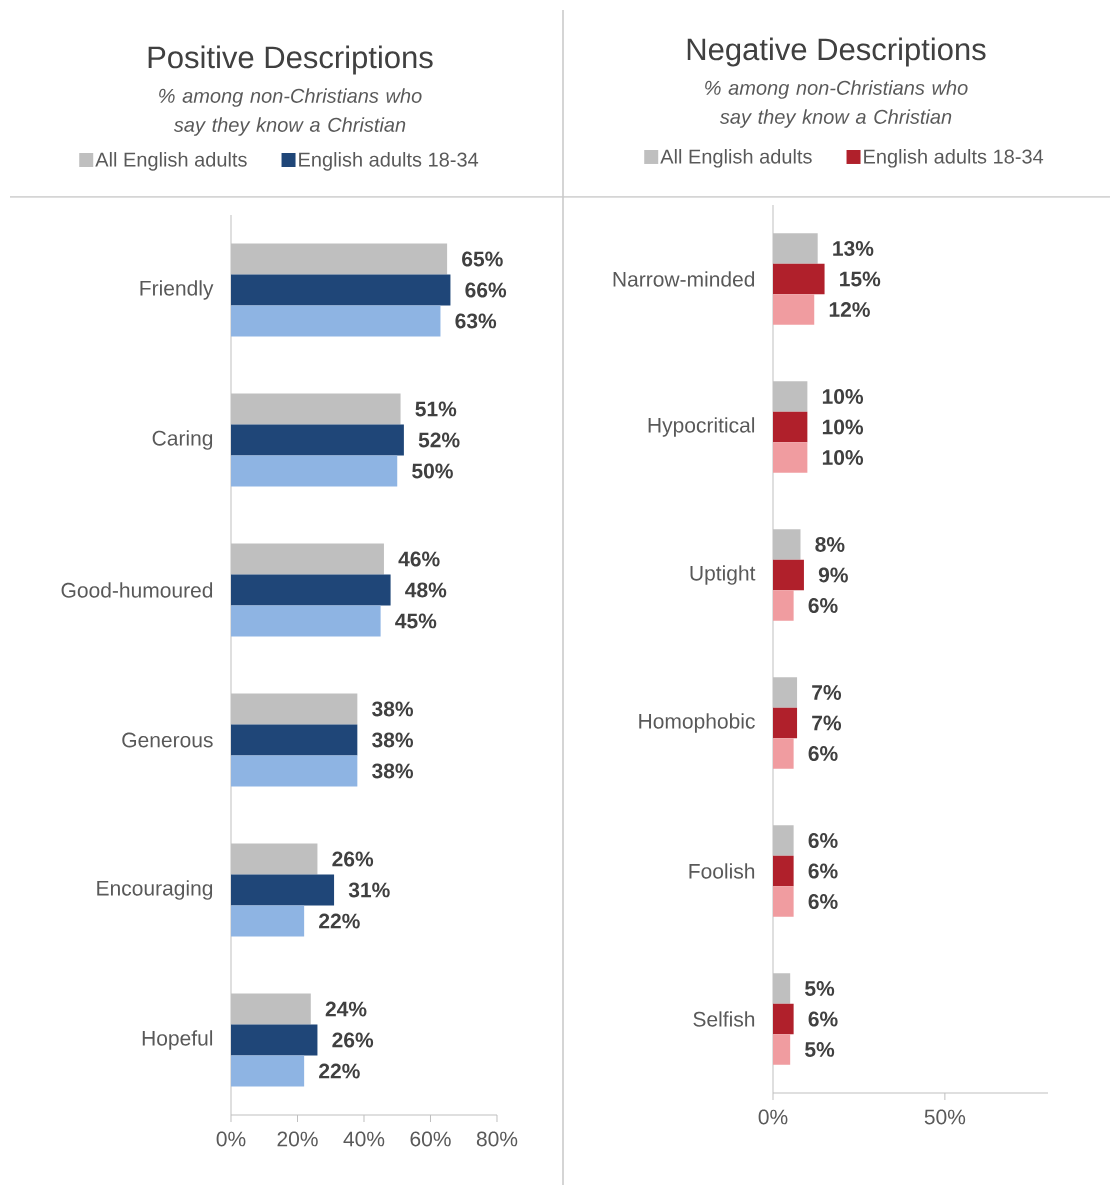 The image size is (1110, 1185). I want to click on y-tick-label: Hypocritical, so click(701, 427).